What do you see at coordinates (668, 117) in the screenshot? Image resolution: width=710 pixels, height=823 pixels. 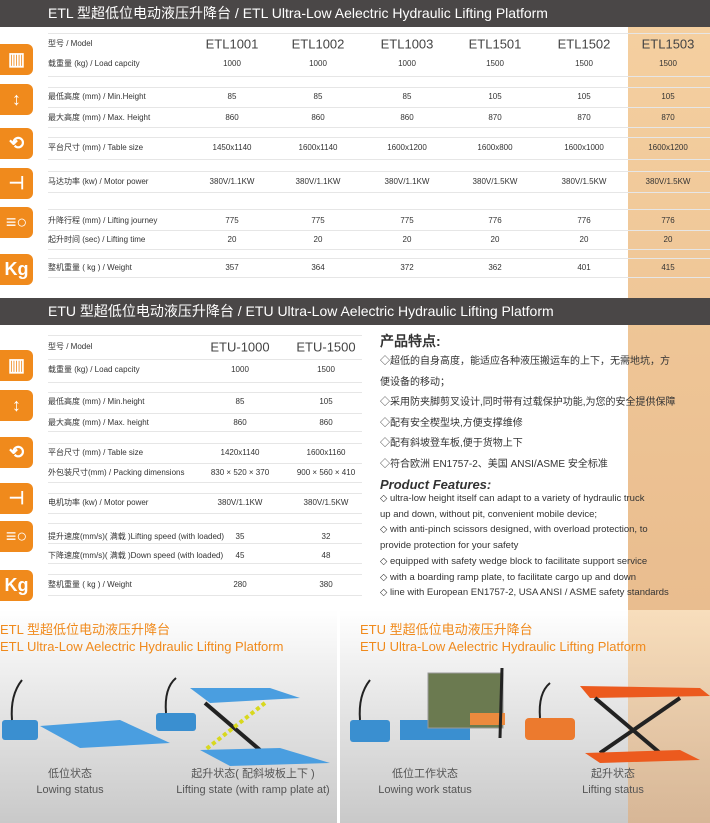 I see `spec-value: 870` at bounding box center [668, 117].